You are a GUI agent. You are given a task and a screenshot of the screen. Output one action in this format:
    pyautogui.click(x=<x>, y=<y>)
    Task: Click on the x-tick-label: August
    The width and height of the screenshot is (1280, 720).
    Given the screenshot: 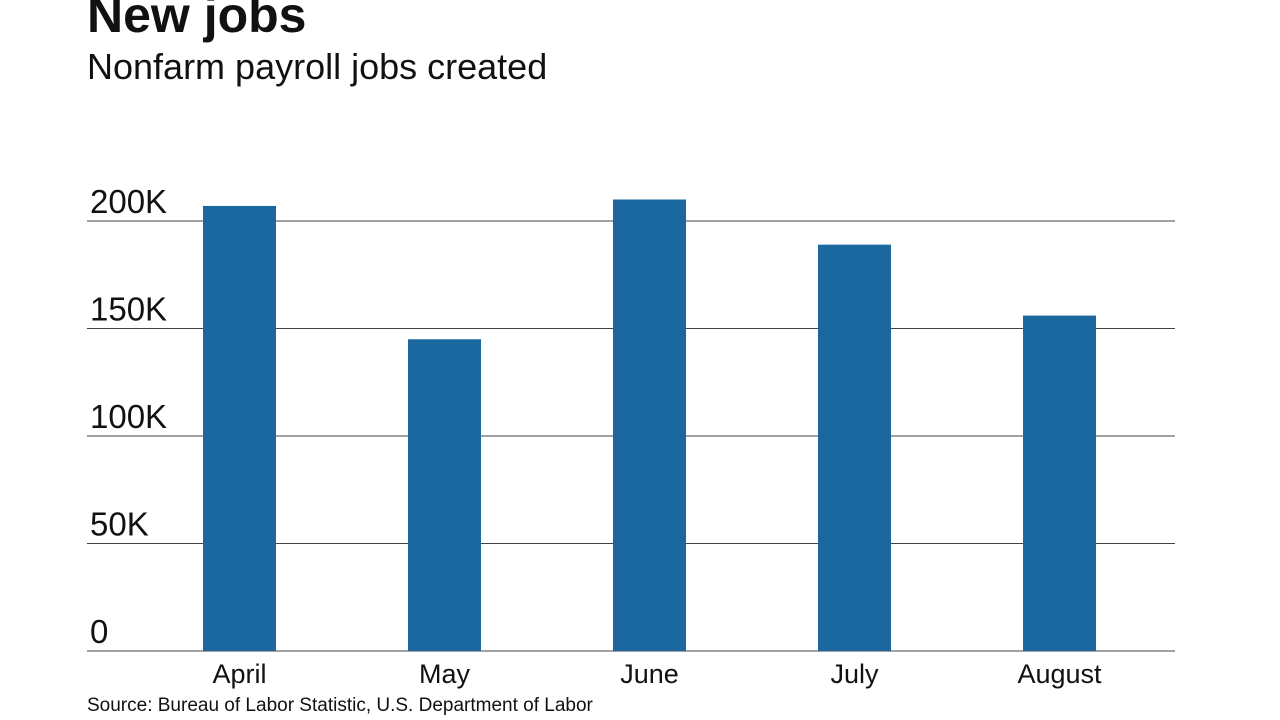 What is the action you would take?
    pyautogui.click(x=1059, y=674)
    